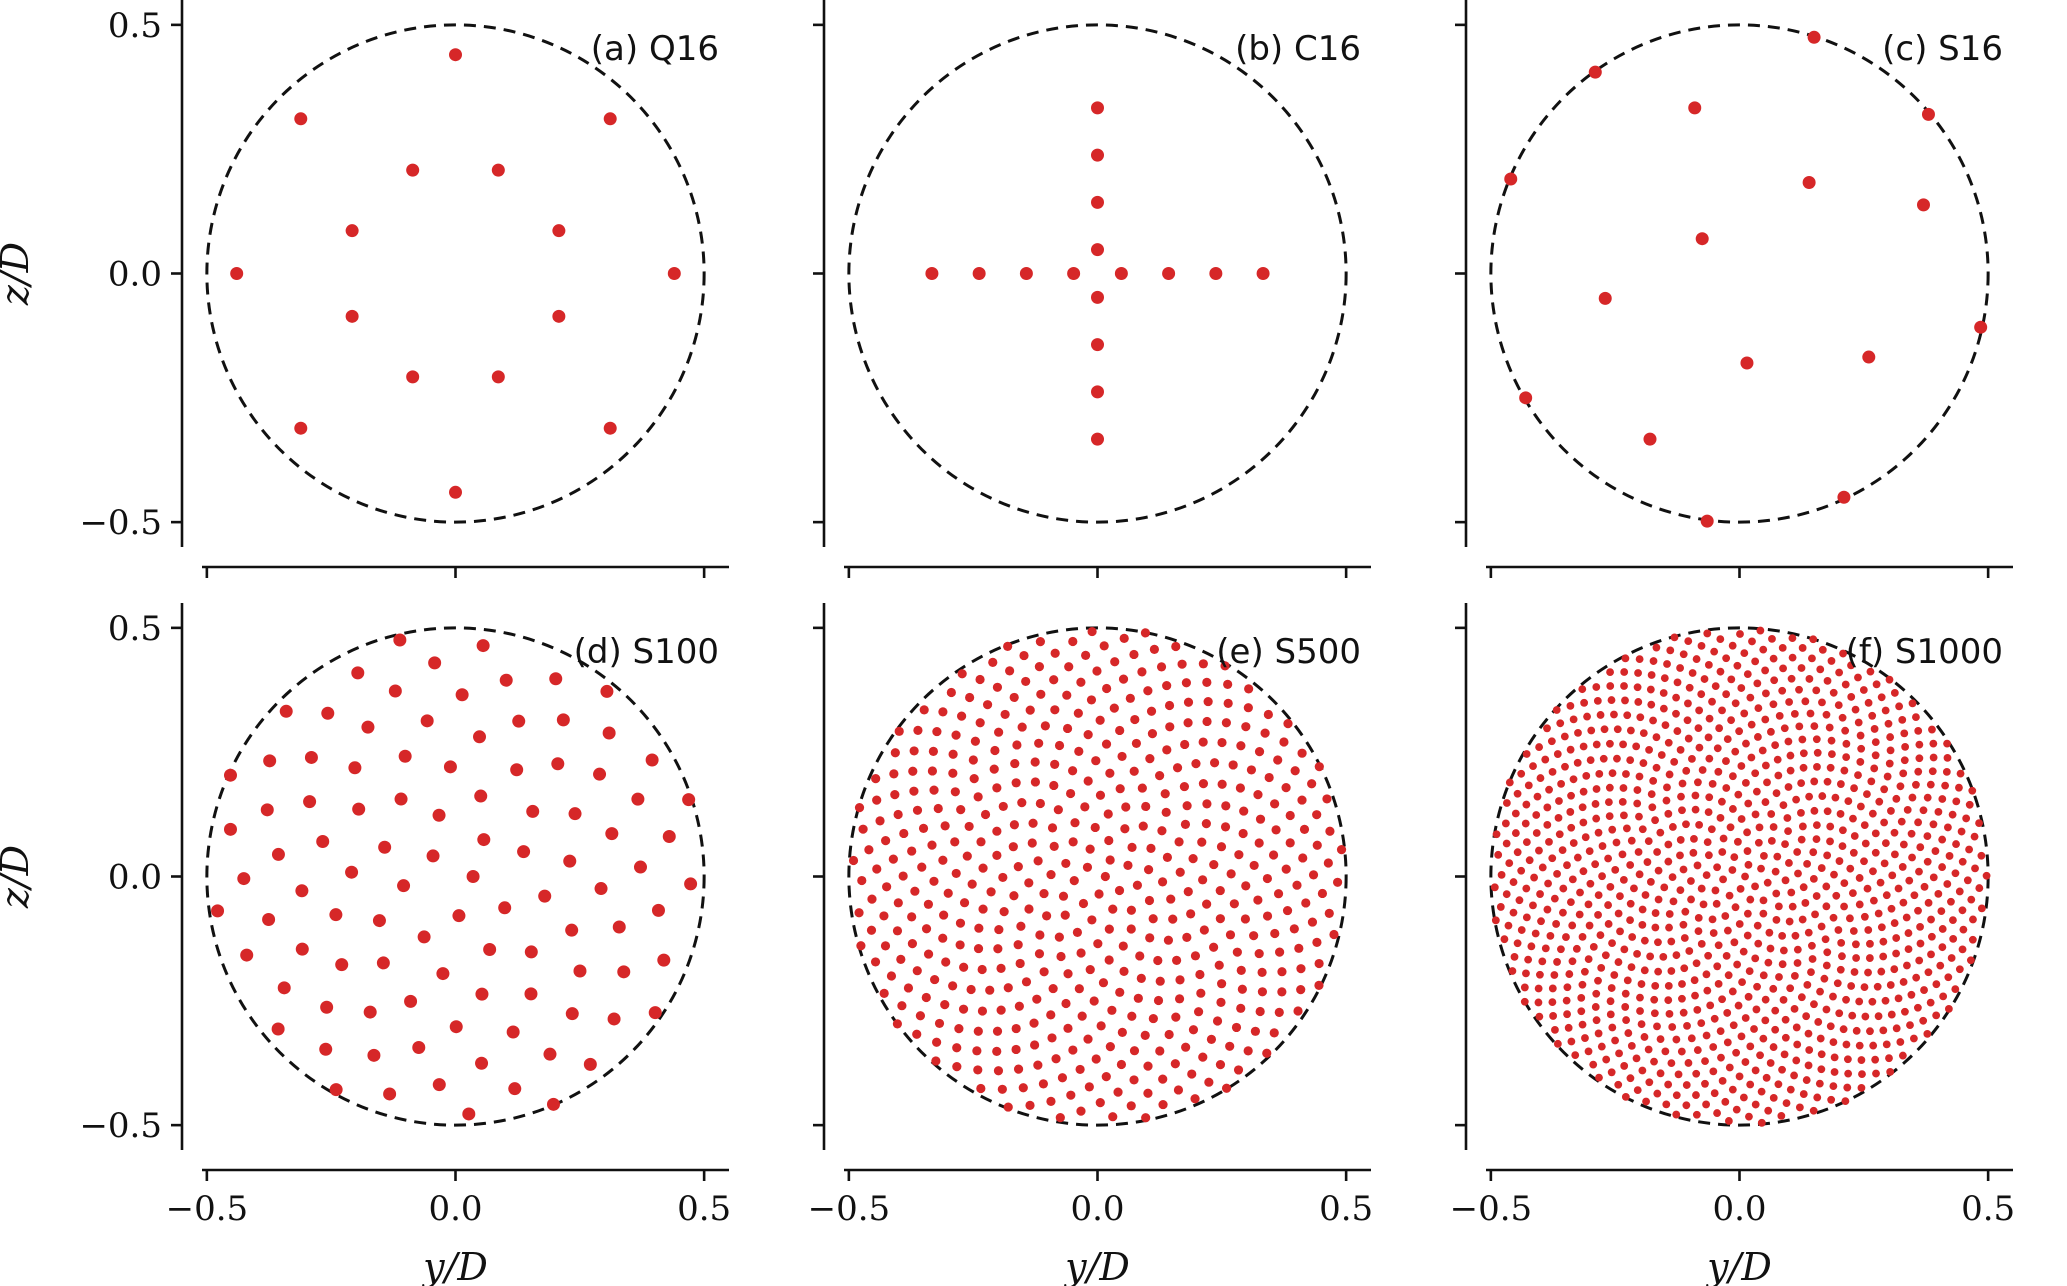  I want to click on x-tick-label: −0.5, so click(1491, 1209).